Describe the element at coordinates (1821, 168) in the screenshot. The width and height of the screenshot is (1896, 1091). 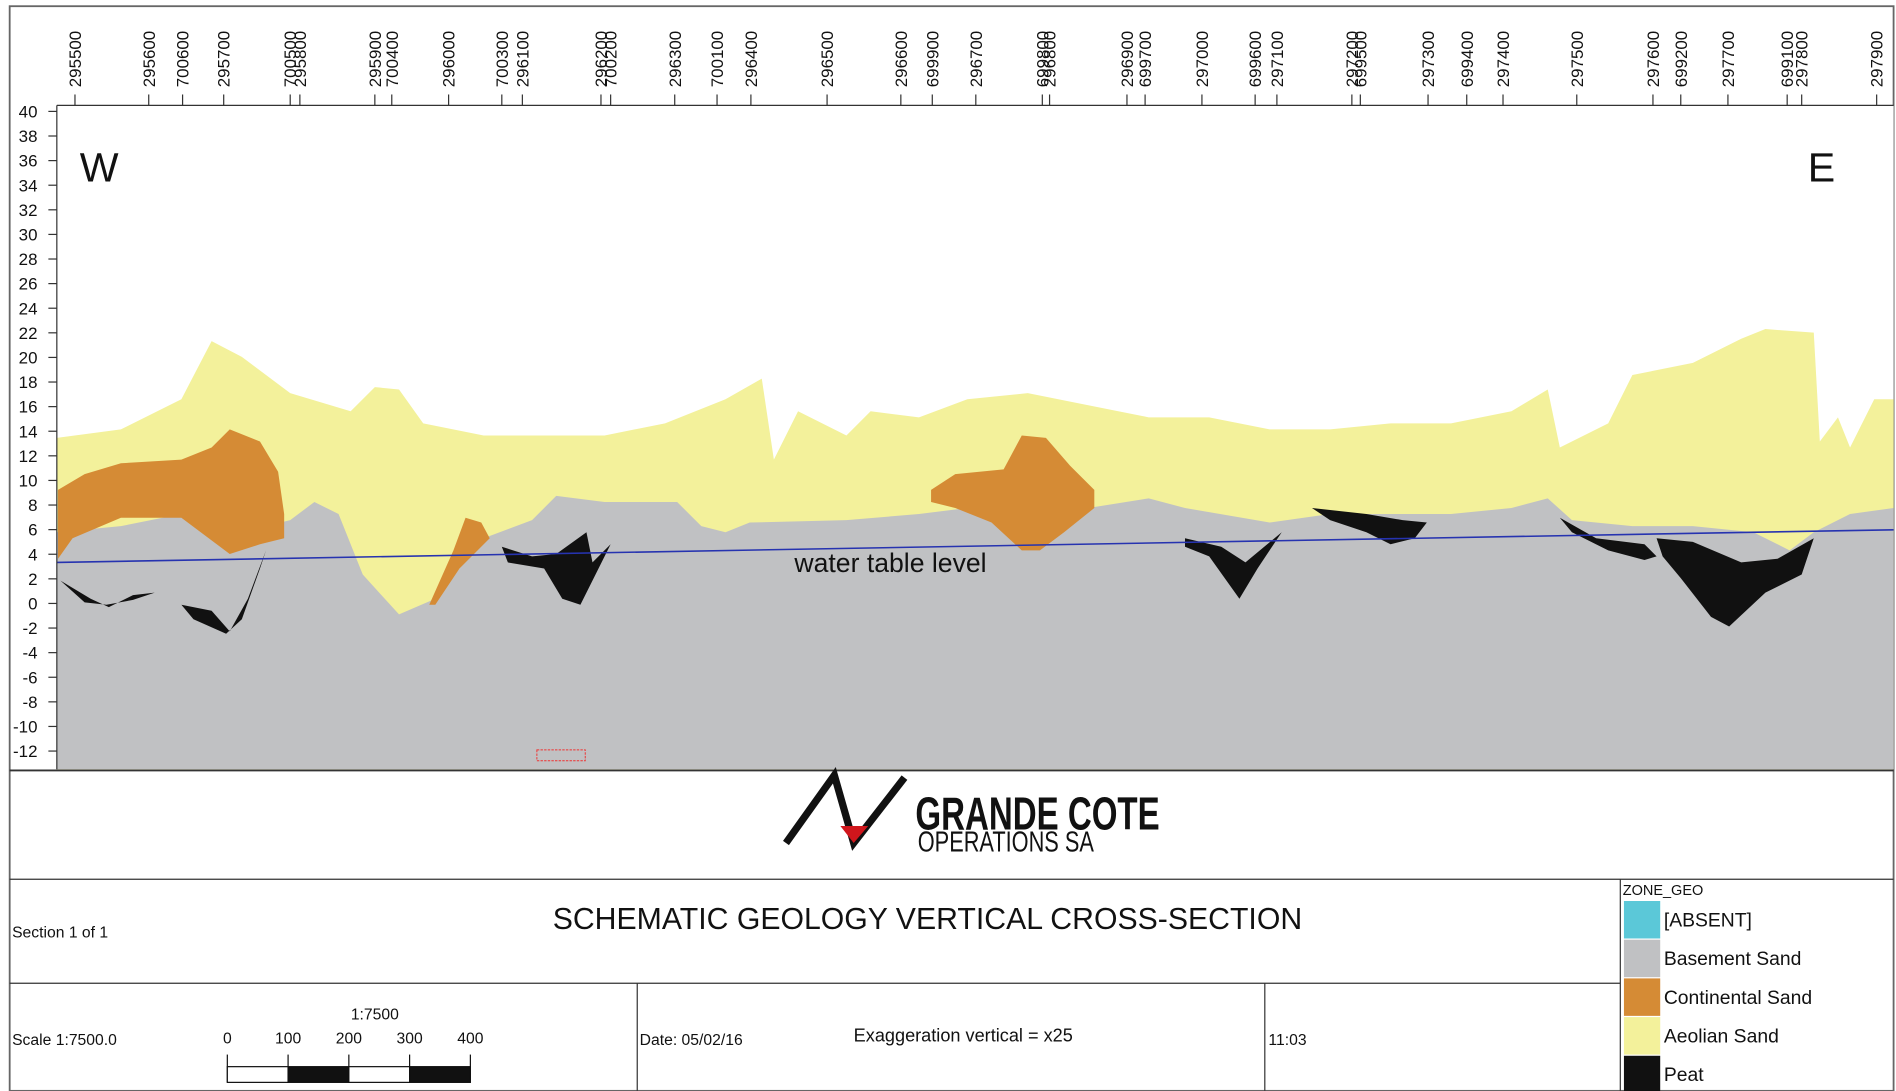
I see `east-label: E` at that location.